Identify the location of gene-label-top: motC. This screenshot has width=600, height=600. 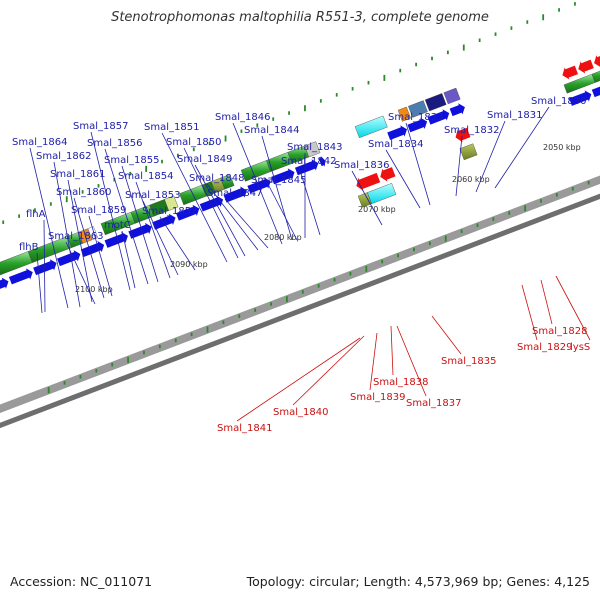
(117, 225).